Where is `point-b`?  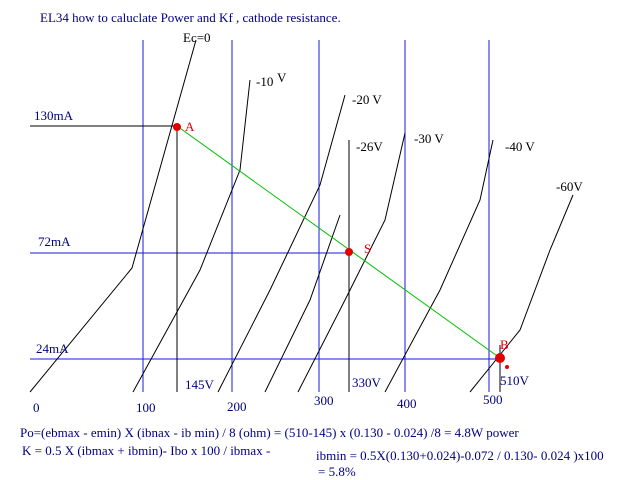
point-b is located at coordinates (500, 358).